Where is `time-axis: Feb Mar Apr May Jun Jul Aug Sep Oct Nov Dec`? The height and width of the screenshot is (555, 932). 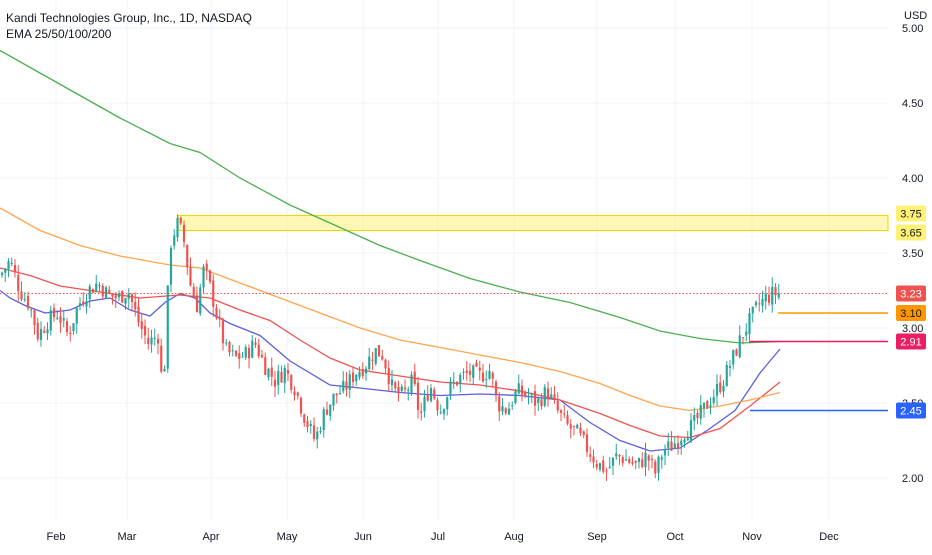 time-axis: Feb Mar Apr May Jun Jul Aug Sep Oct Nov Dec is located at coordinates (443, 537).